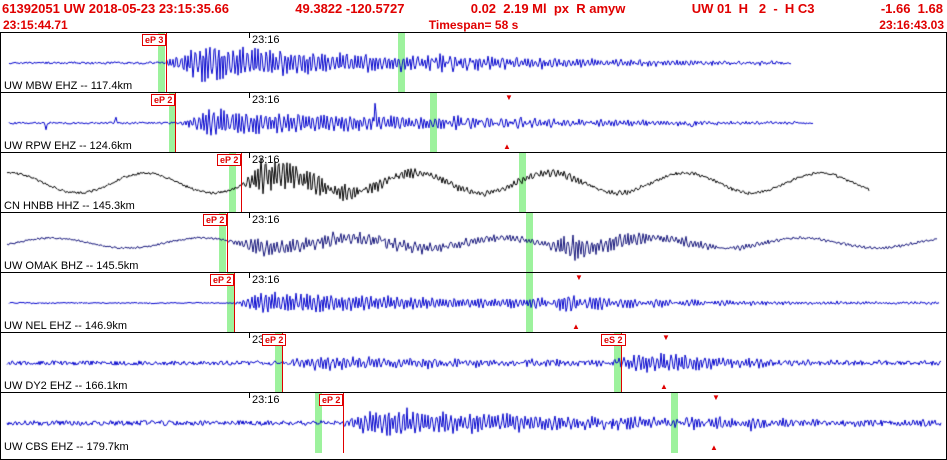 This screenshot has width=947, height=460. What do you see at coordinates (68, 86) in the screenshot?
I see `station-label: UW MBW EHZ -- 117.4km` at bounding box center [68, 86].